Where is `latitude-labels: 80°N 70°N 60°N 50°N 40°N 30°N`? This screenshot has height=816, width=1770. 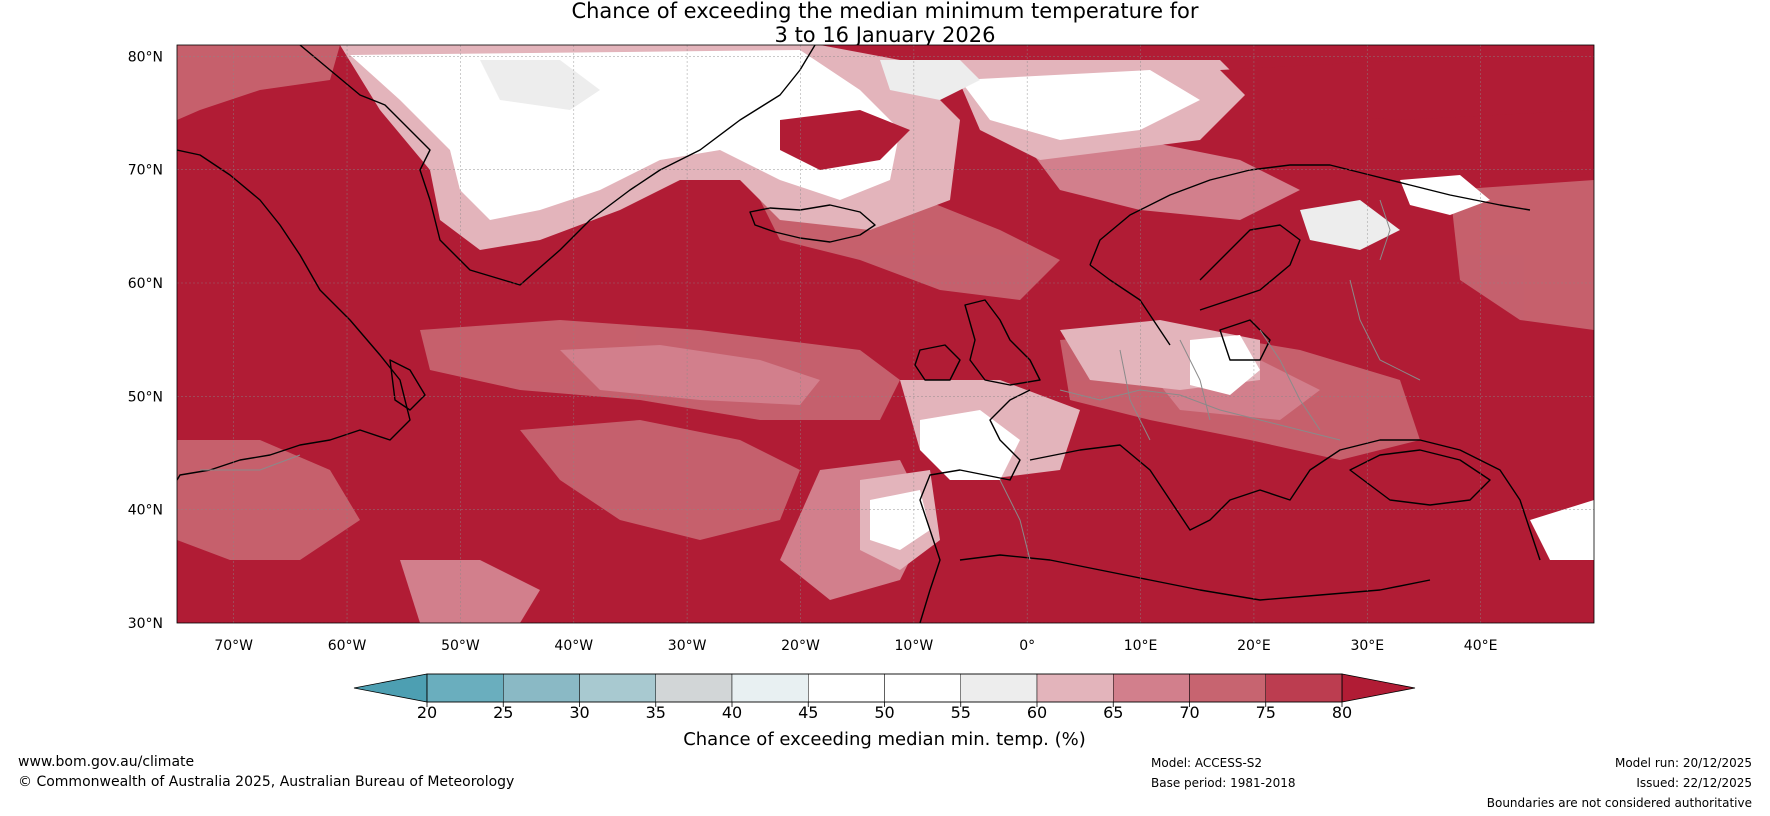 latitude-labels: 80°N 70°N 60°N 50°N 40°N 30°N is located at coordinates (145, 340).